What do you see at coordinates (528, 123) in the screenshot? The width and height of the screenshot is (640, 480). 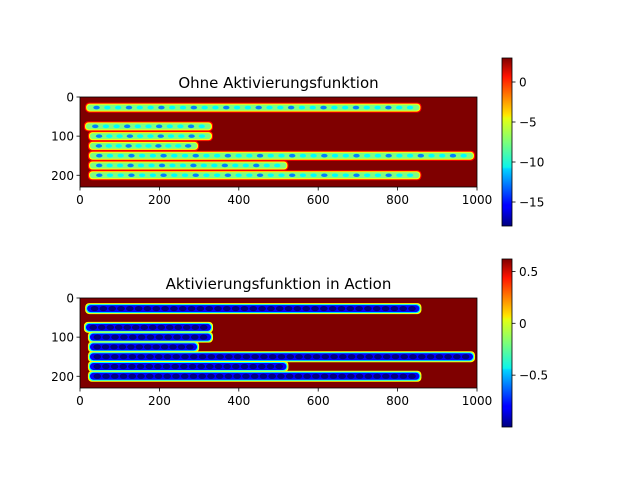 I see `colorbar-tick-label: −5` at bounding box center [528, 123].